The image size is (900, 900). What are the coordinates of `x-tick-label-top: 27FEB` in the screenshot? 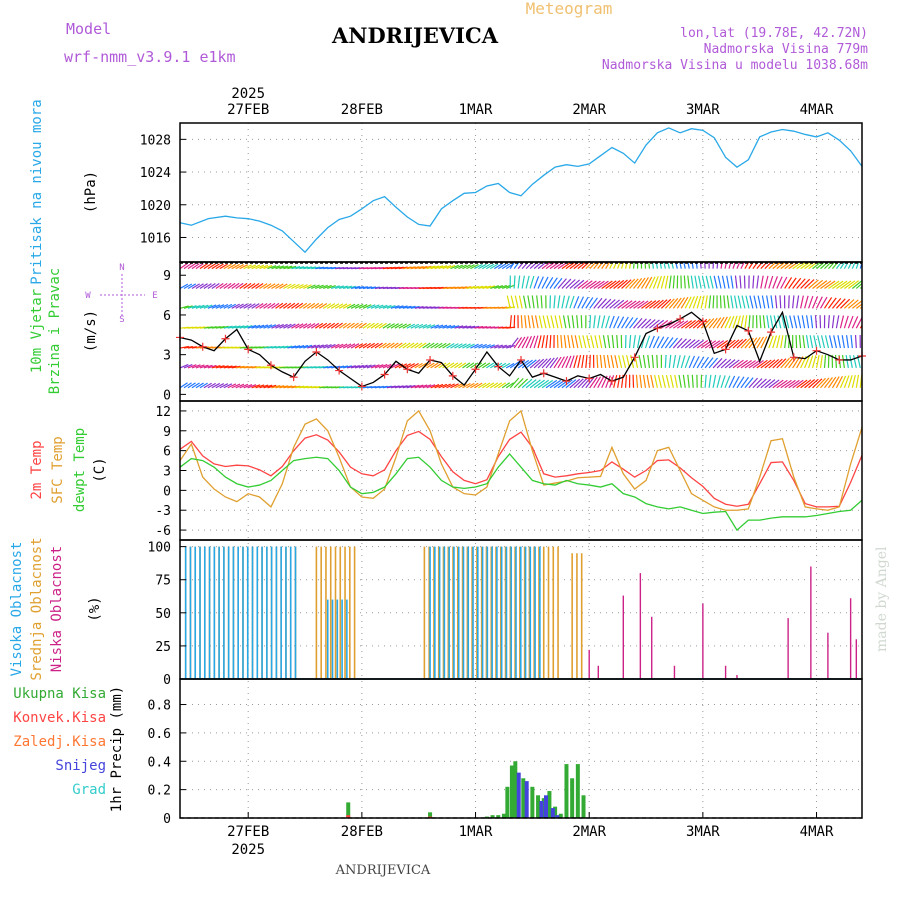 It's located at (248, 110).